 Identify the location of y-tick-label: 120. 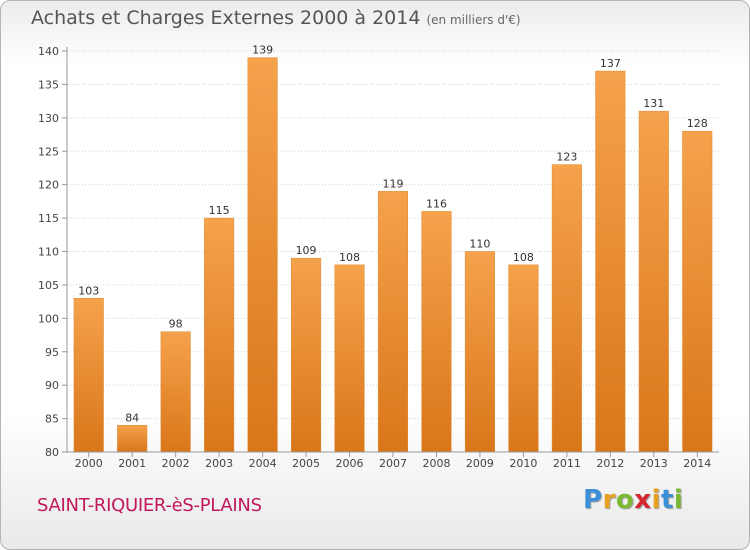
(48, 185).